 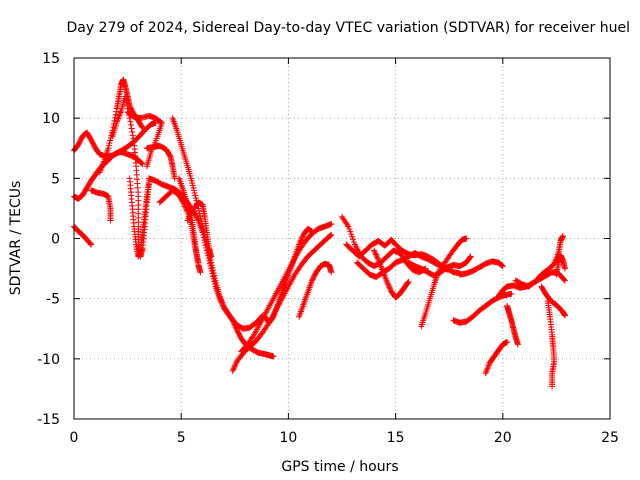 What do you see at coordinates (551, 344) in the screenshot?
I see `series-arc32` at bounding box center [551, 344].